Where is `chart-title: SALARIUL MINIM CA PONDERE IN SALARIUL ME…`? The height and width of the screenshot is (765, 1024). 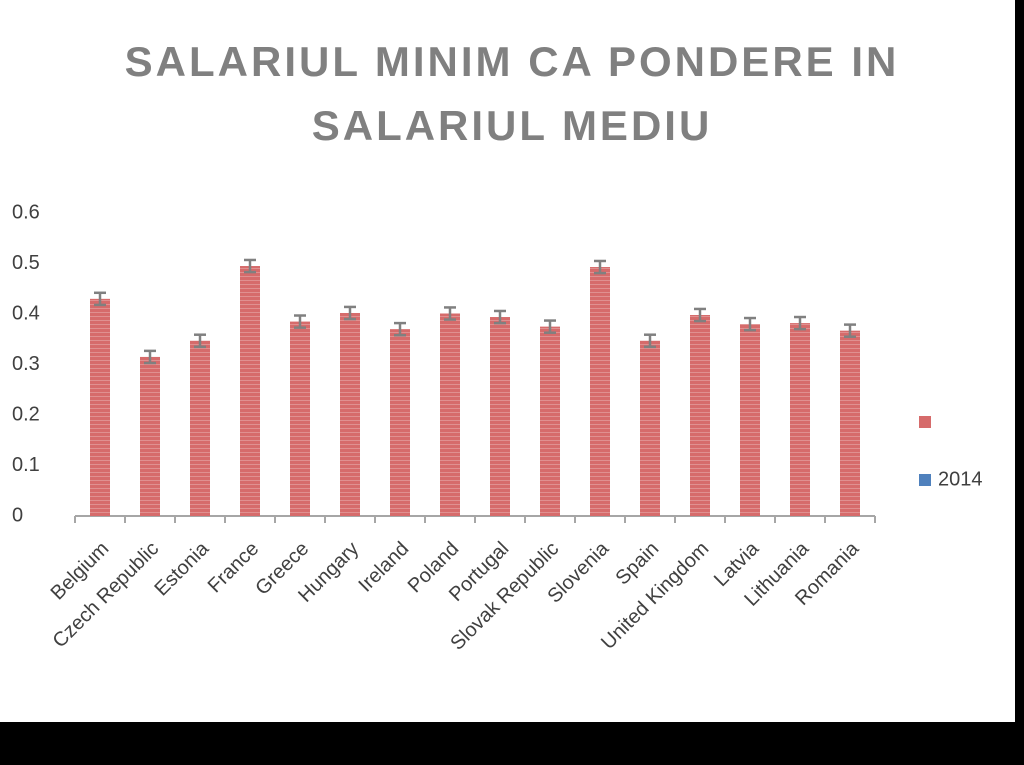
chart-title: SALARIUL MINIM CA PONDERE IN SALARIUL ME… is located at coordinates (512, 93).